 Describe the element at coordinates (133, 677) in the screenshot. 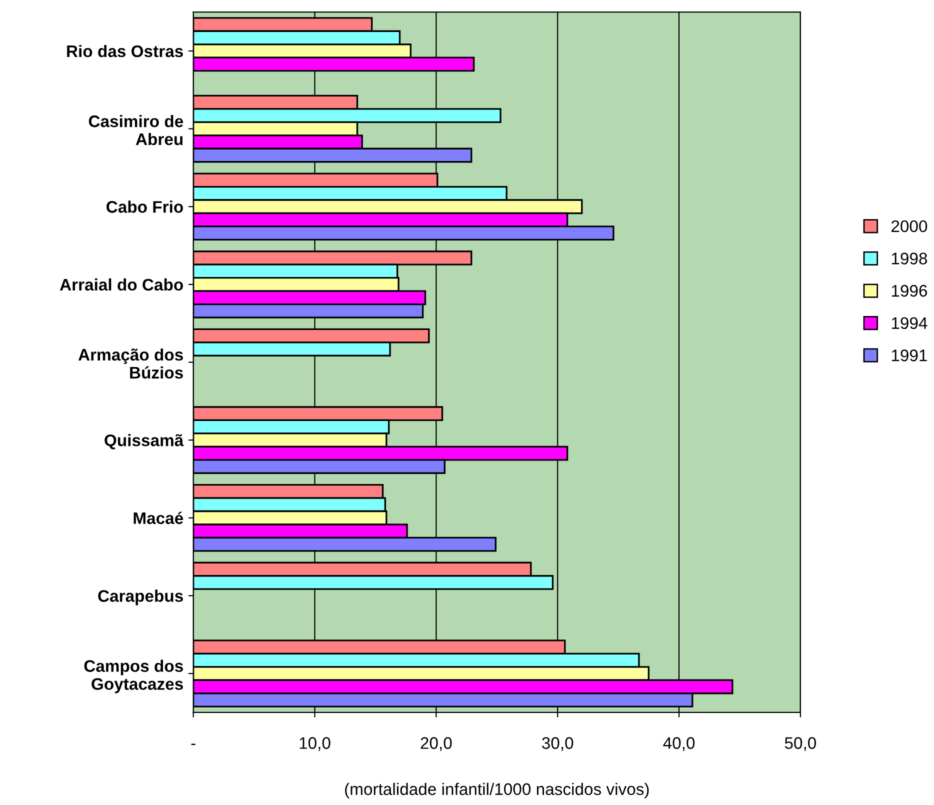

I see `y-tick-label: Campos dos Goytacazes` at that location.